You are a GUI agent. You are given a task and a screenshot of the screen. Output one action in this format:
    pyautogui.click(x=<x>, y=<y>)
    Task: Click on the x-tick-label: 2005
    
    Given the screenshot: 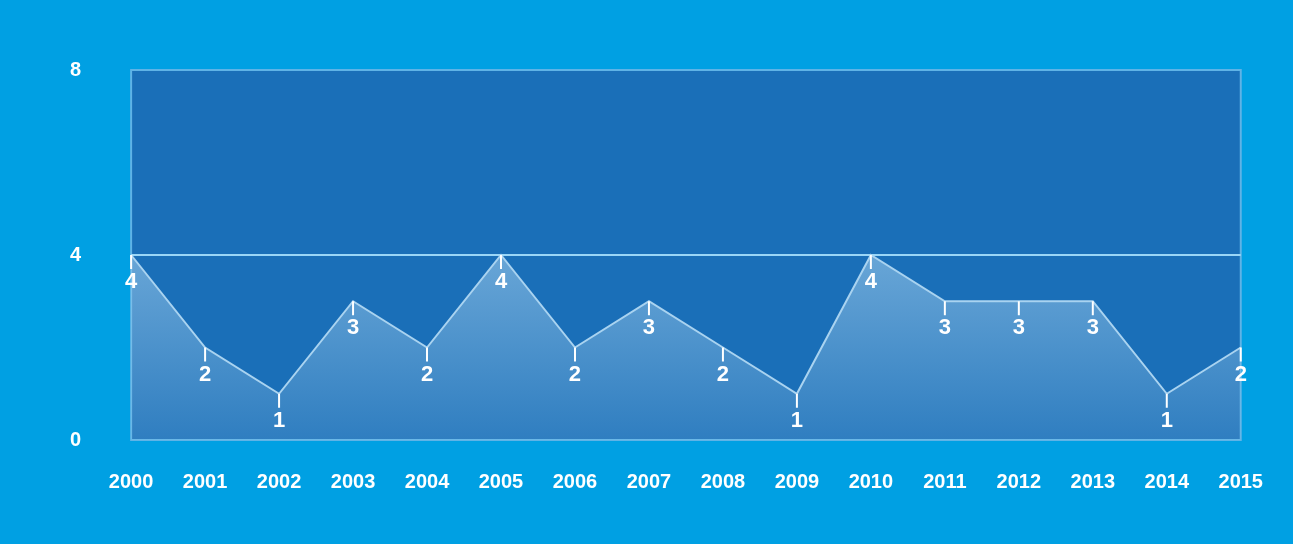 What is the action you would take?
    pyautogui.click(x=501, y=480)
    